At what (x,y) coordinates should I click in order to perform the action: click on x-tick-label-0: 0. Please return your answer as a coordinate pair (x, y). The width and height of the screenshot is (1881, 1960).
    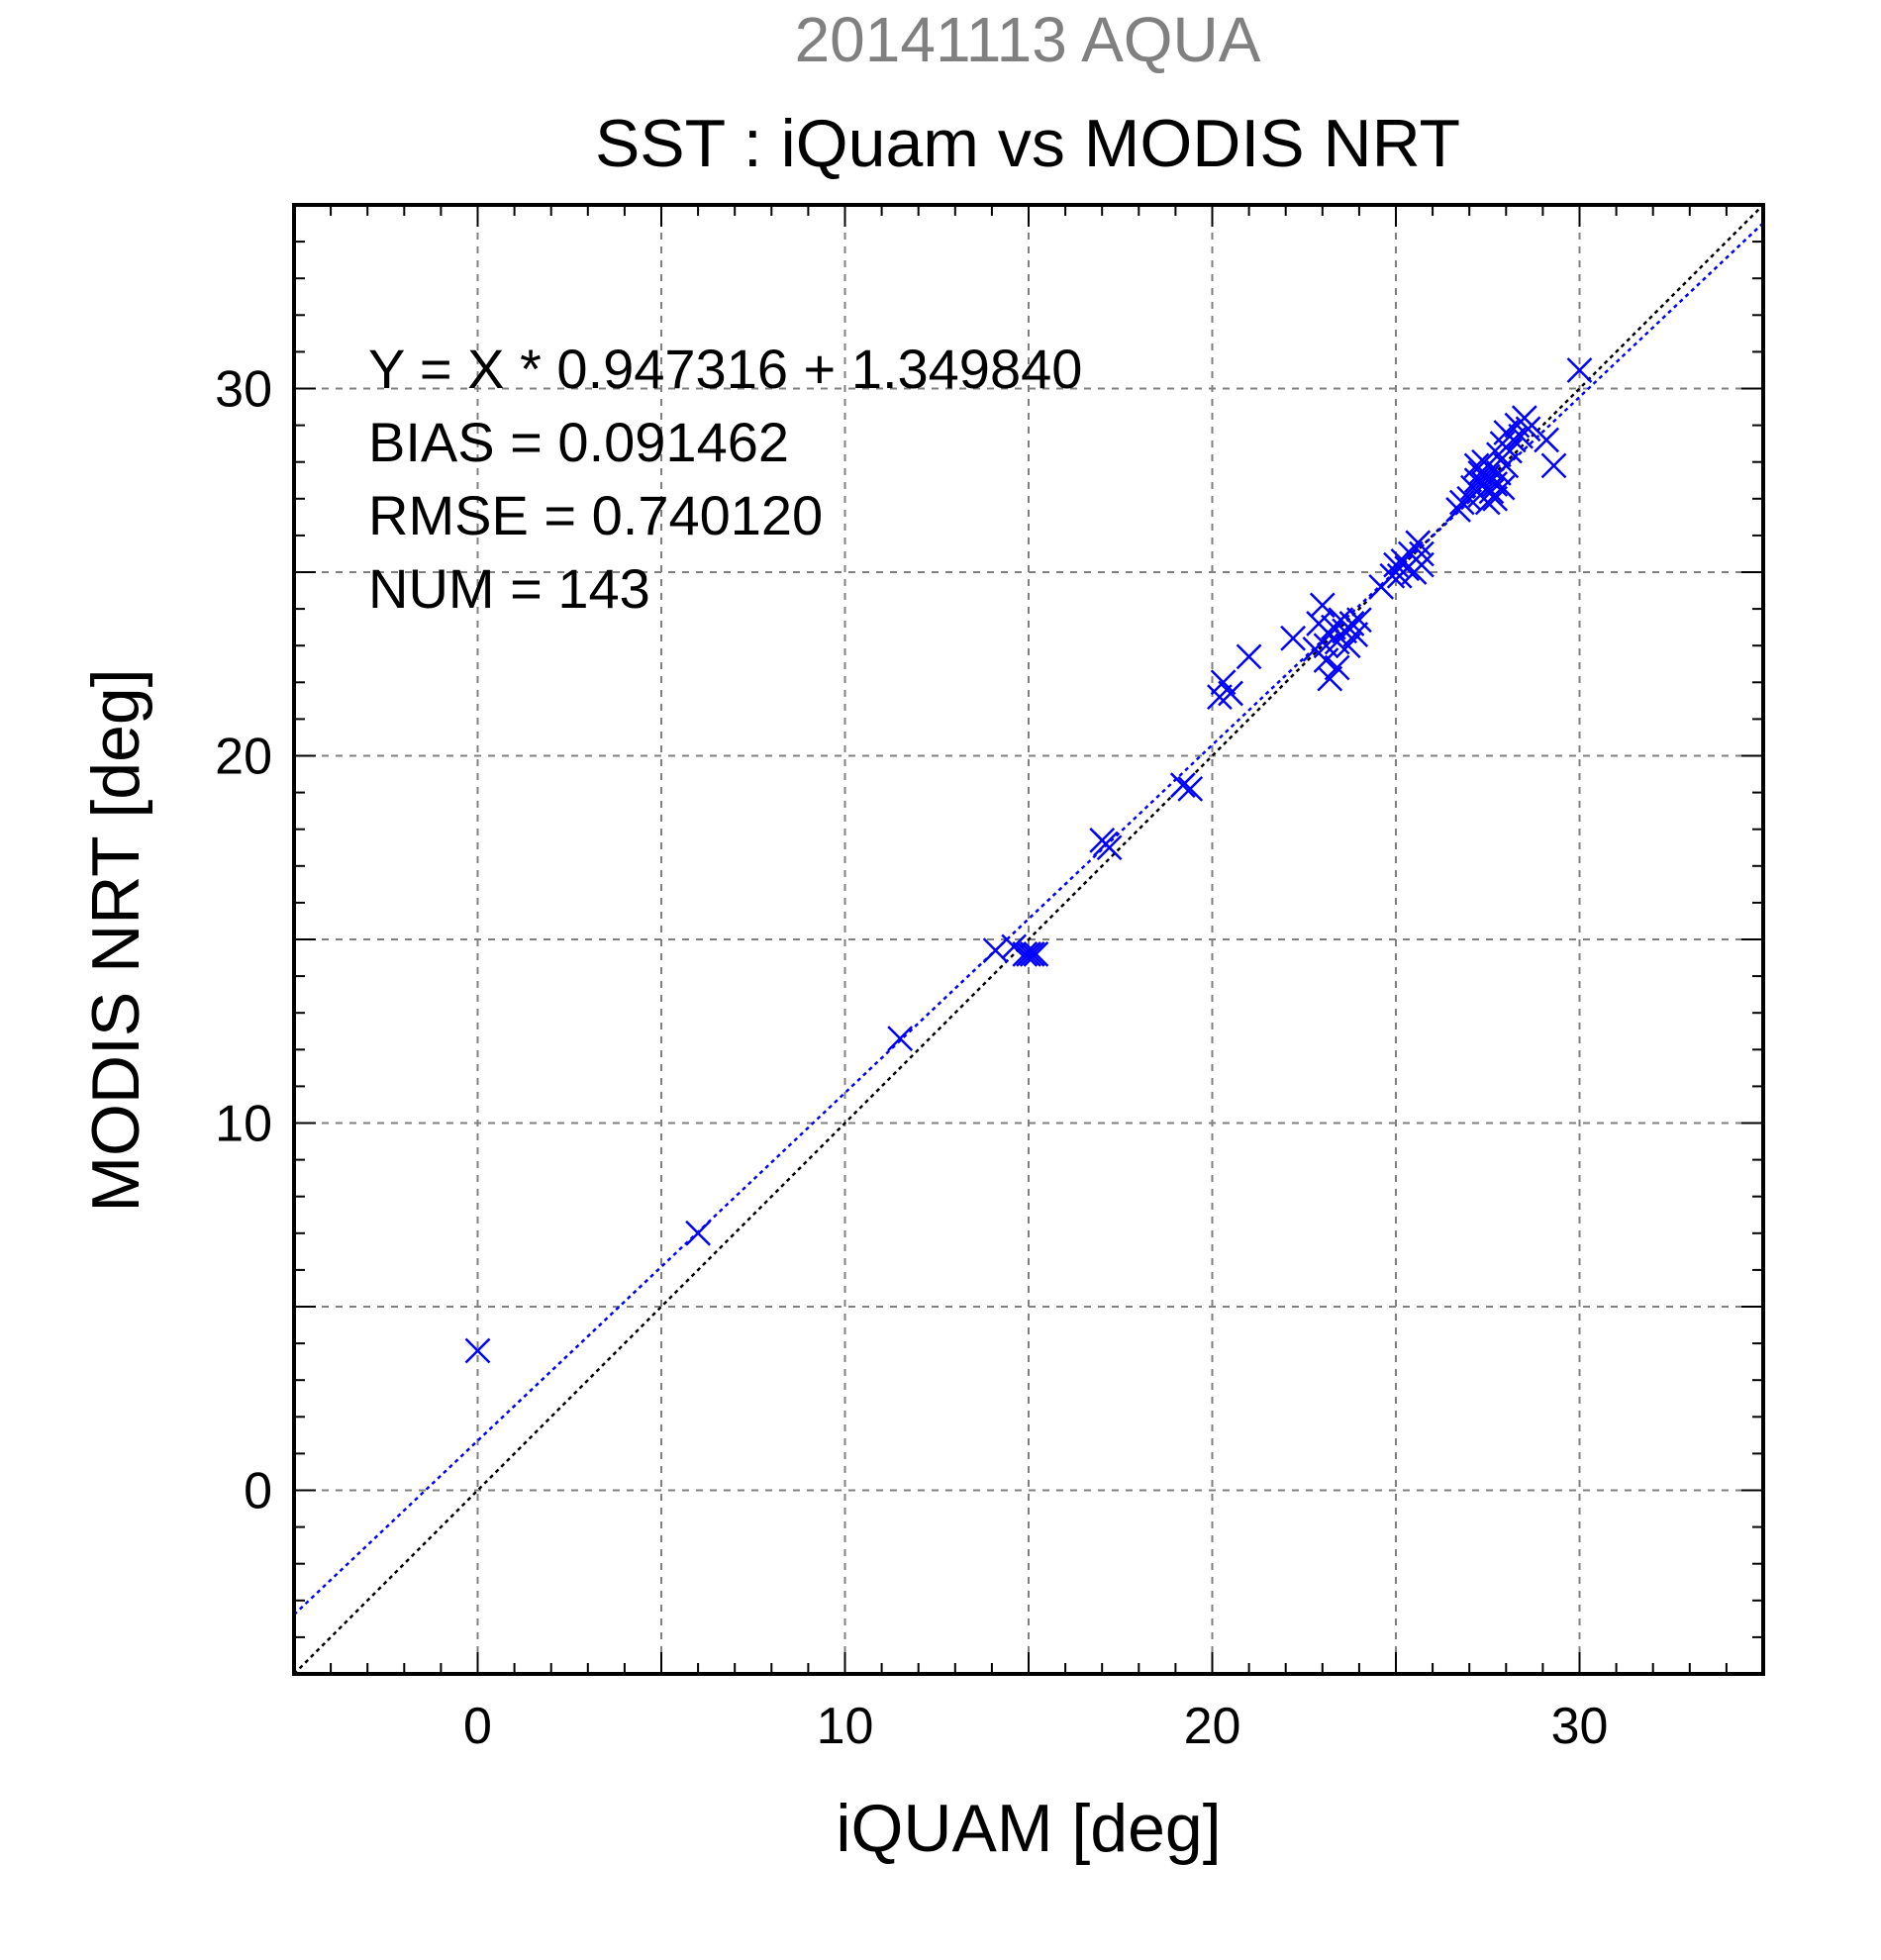
    Looking at the image, I should click on (477, 1726).